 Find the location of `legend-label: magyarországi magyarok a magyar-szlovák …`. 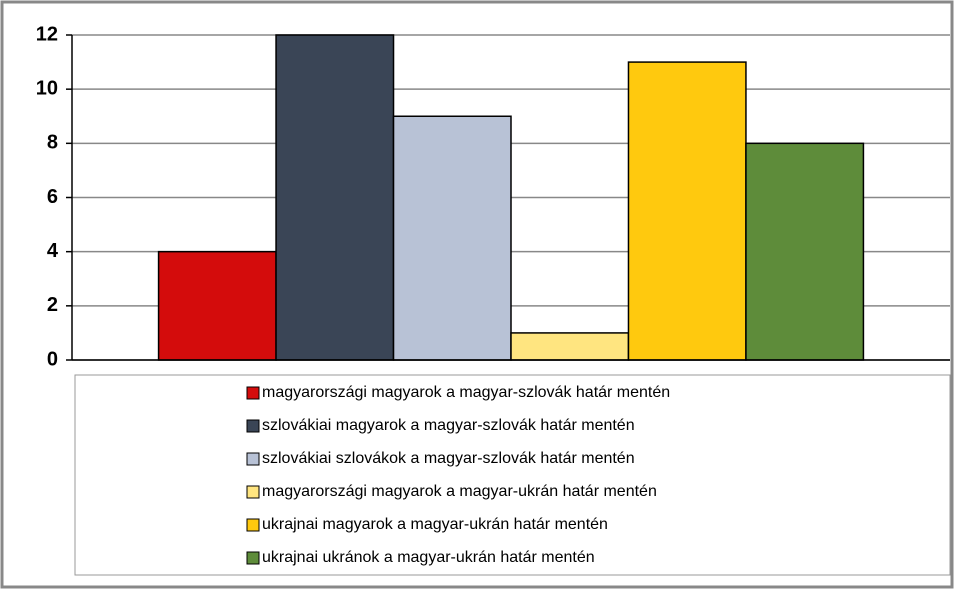

legend-label: magyarországi magyarok a magyar-szlovák … is located at coordinates (466, 392).